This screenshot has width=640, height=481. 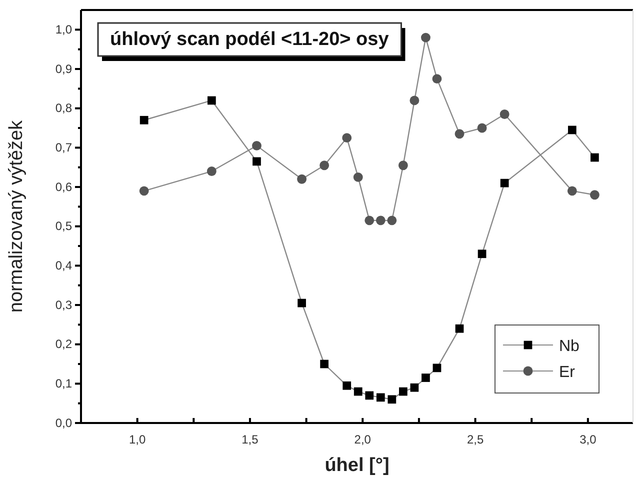 What do you see at coordinates (16, 216) in the screenshot?
I see `y-axis-title: normalizovaný výtěžek` at bounding box center [16, 216].